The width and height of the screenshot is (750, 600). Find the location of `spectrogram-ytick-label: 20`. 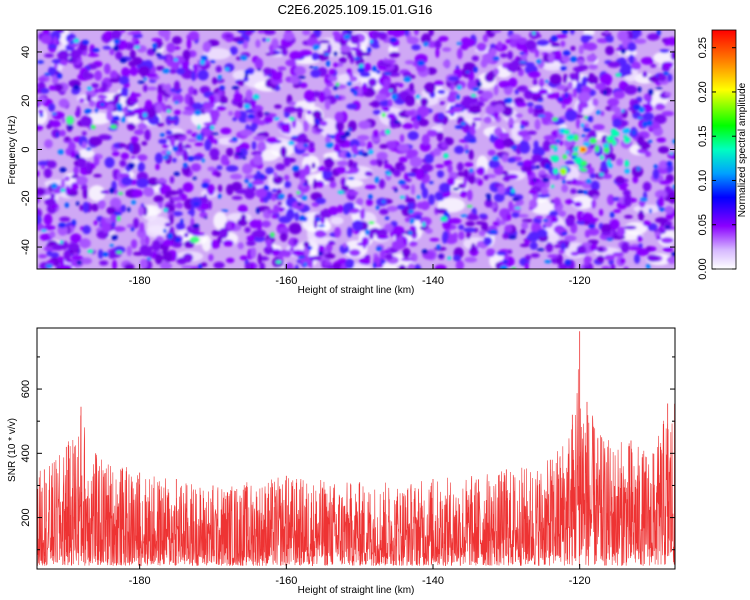

spectrogram-ytick-label: 20 is located at coordinates (26, 101).